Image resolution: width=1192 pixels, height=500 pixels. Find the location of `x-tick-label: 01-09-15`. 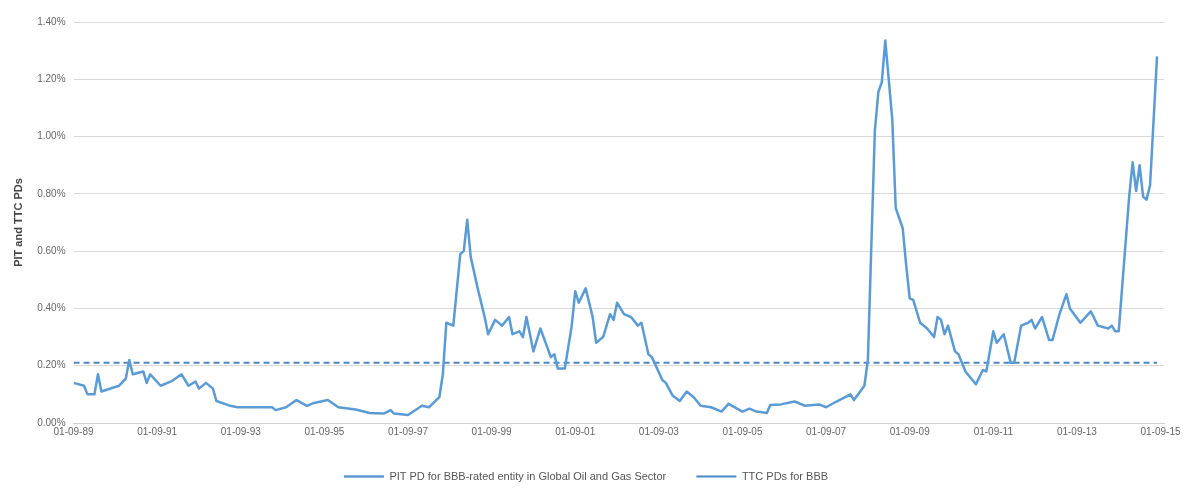

x-tick-label: 01-09-15 is located at coordinates (1160, 431).